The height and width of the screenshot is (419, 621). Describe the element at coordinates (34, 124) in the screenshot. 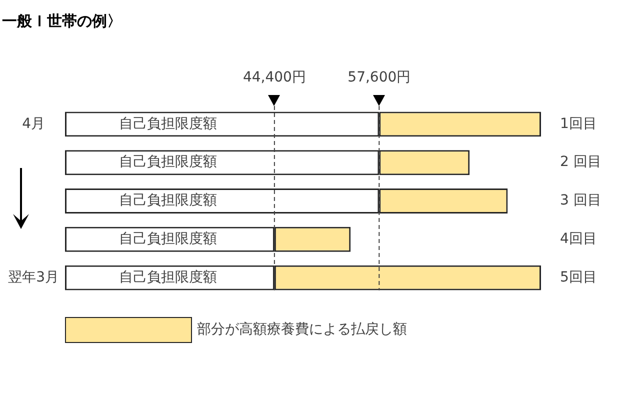

I see `y-tick-label: 4月` at that location.